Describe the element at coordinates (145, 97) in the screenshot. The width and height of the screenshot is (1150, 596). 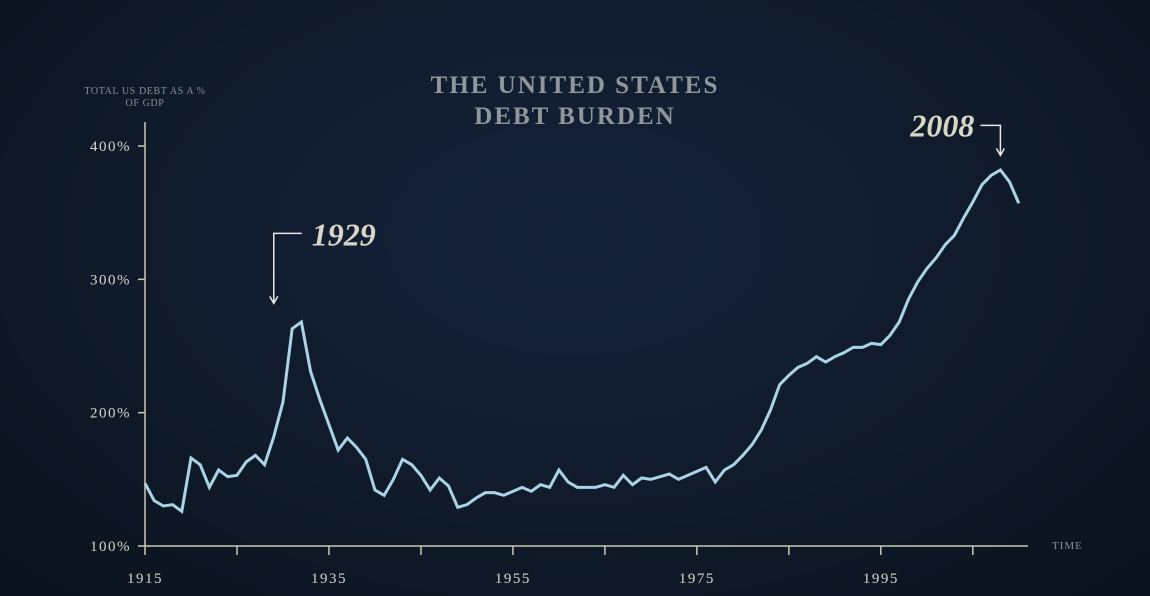
I see `y-axis-label: TOTAL US DEBT AS A % OF GDP` at that location.